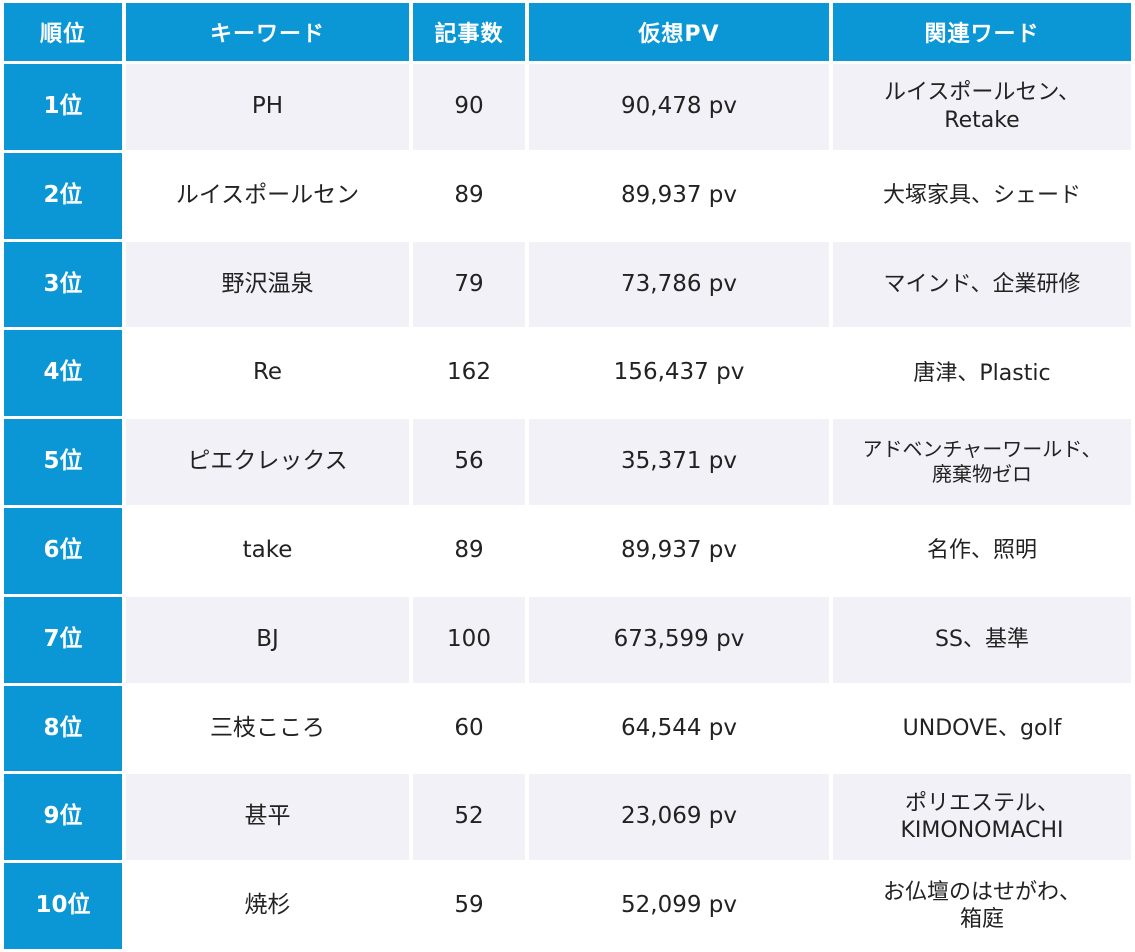 The width and height of the screenshot is (1135, 952). Describe the element at coordinates (469, 284) in the screenshot. I see `articles-cell: 79` at that location.